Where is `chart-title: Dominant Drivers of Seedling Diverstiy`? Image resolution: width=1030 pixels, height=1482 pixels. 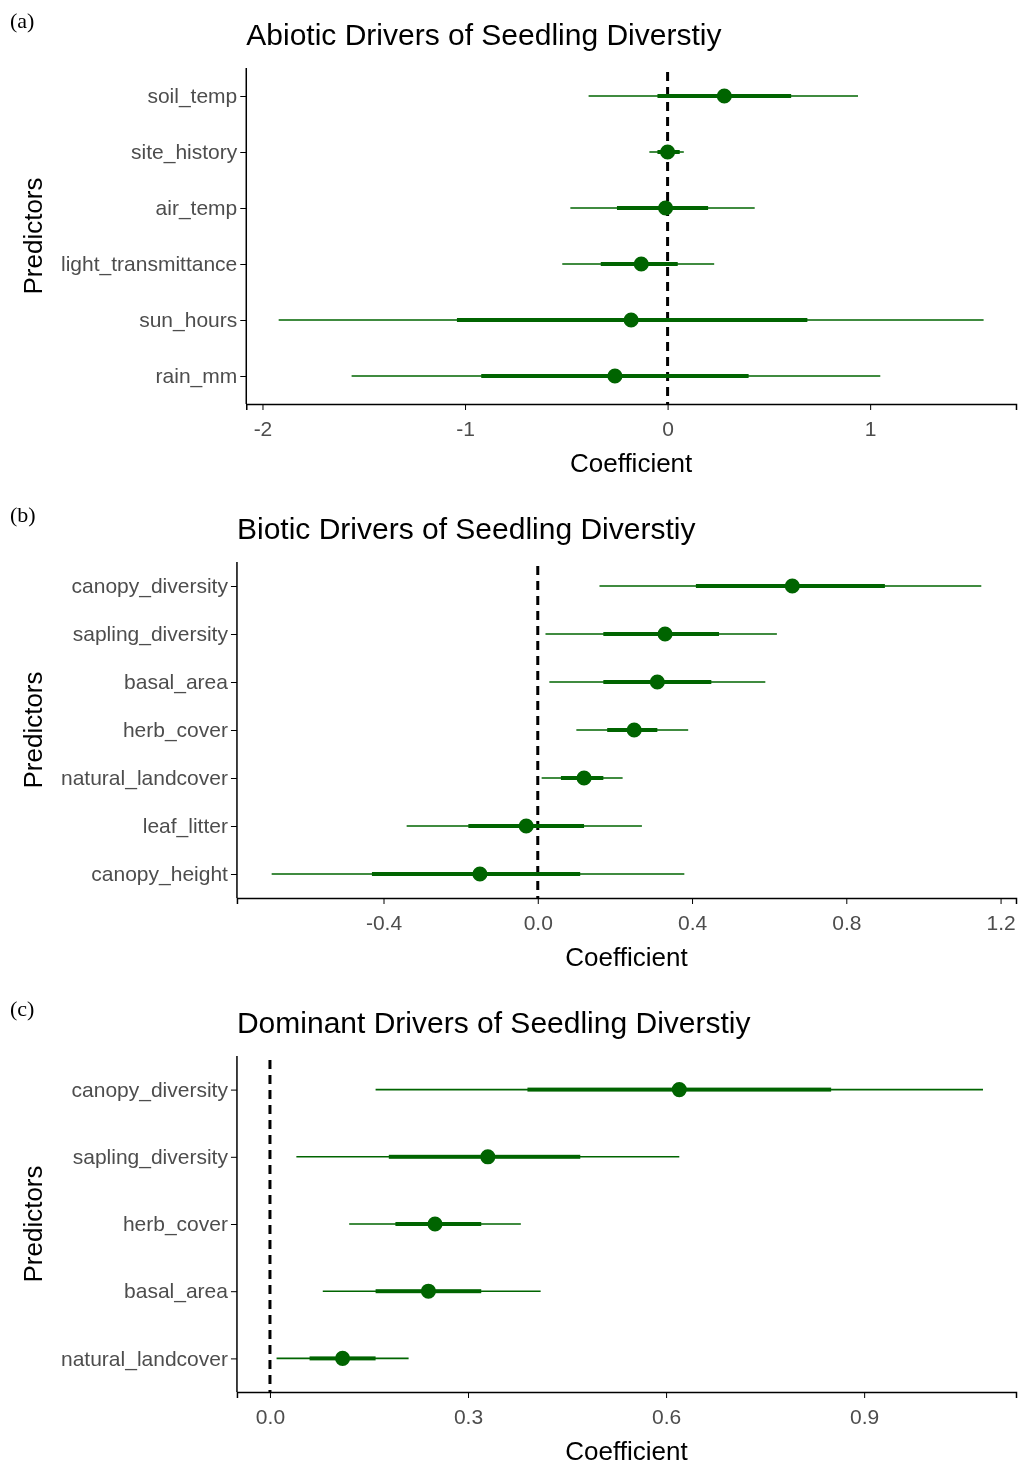 chart-title: Dominant Drivers of Seedling Diverstiy is located at coordinates (493, 1022).